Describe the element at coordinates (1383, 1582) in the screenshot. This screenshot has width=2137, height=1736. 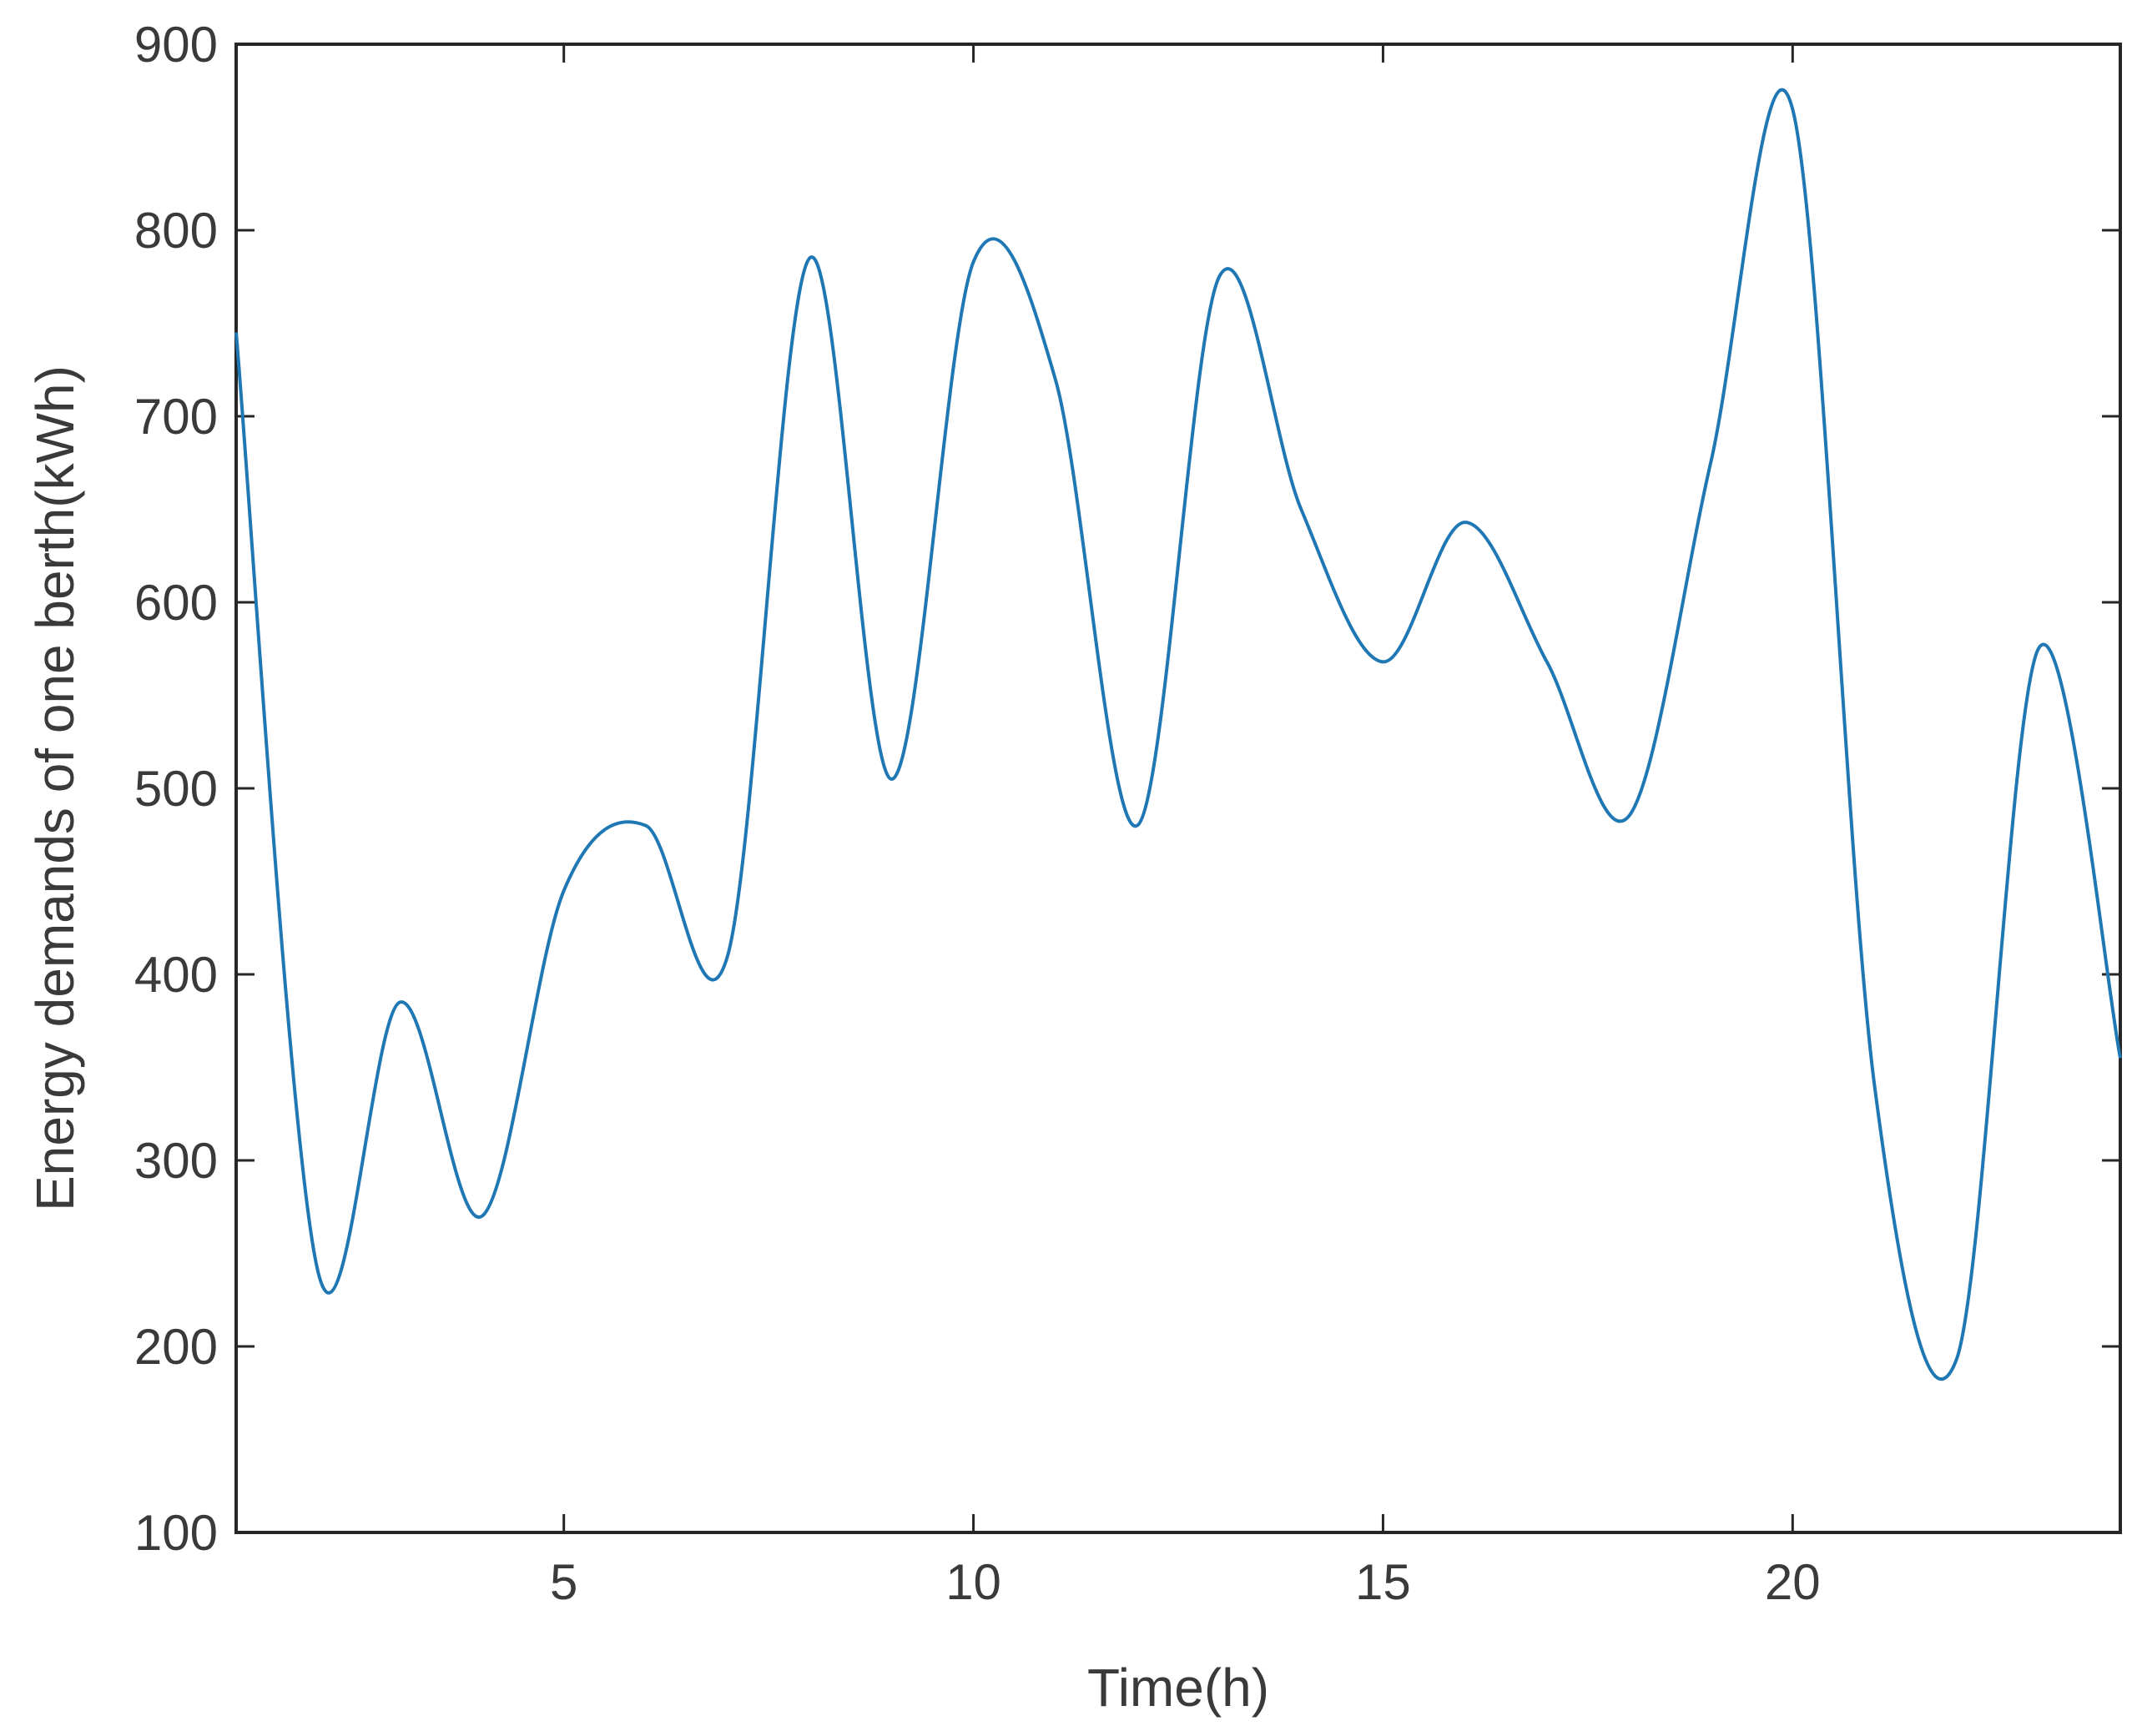
I see `x-tick-label: 15` at that location.